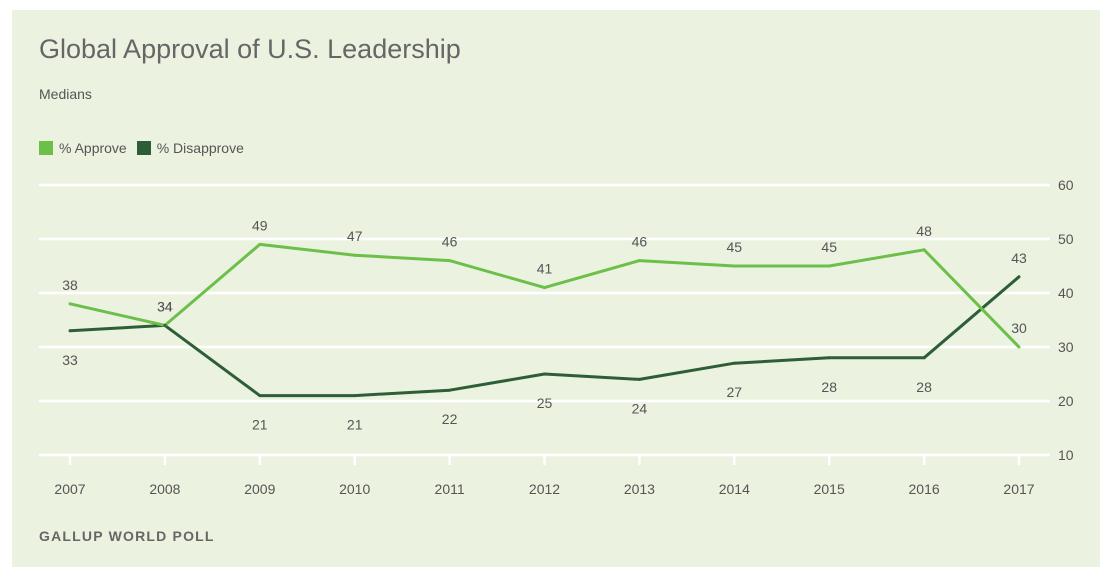  What do you see at coordinates (1066, 455) in the screenshot?
I see `y-tick-label-10: 10` at bounding box center [1066, 455].